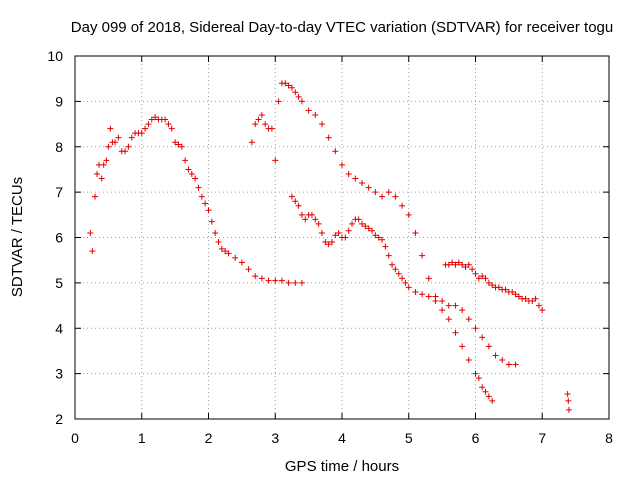 The width and height of the screenshot is (640, 480). Describe the element at coordinates (17, 237) in the screenshot. I see `y-axis-label: SDTVAR / TECUs` at that location.